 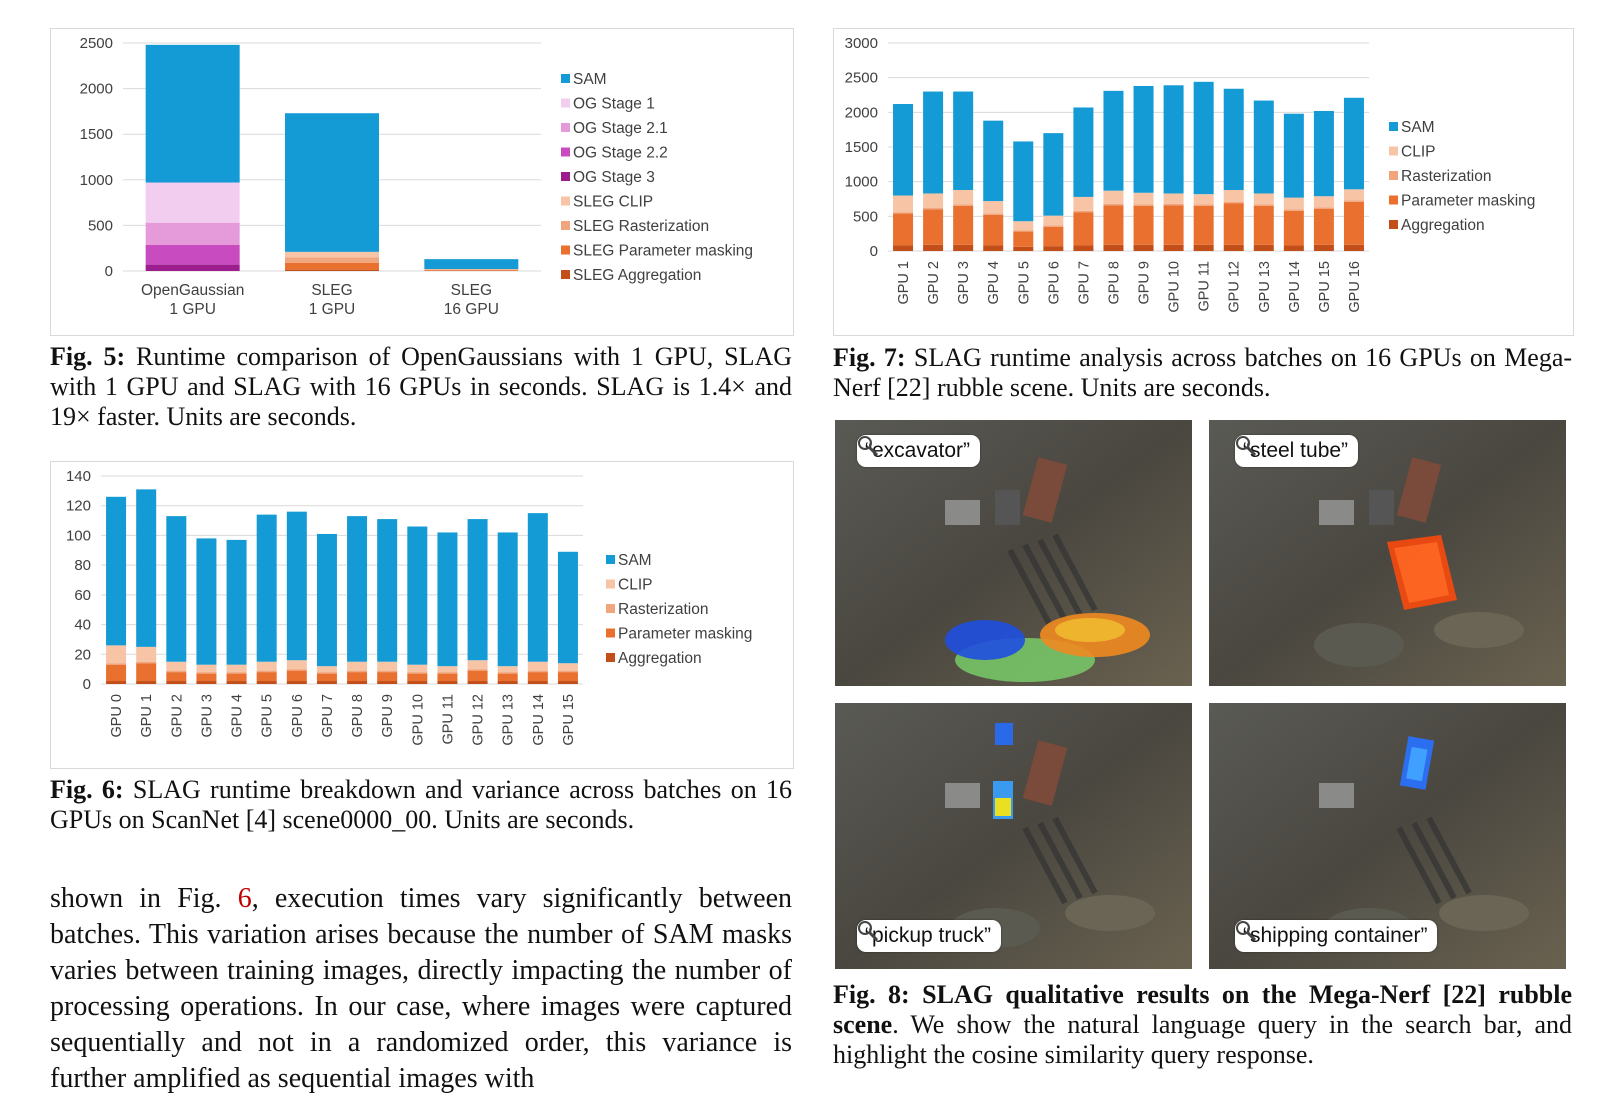 I want to click on legend-label: SAM, so click(x=1418, y=127).